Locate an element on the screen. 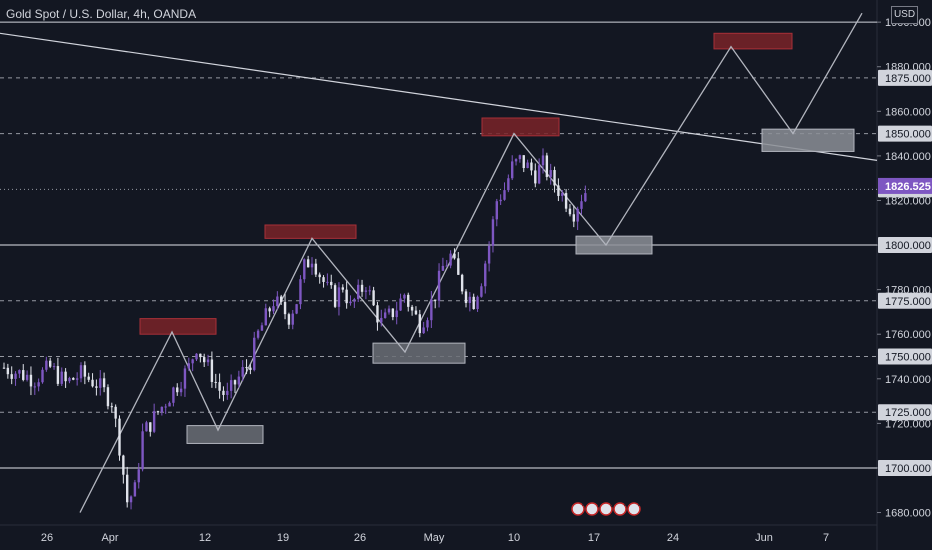 Image resolution: width=932 pixels, height=550 pixels. level-badge-label: 1725.000 is located at coordinates (908, 413).